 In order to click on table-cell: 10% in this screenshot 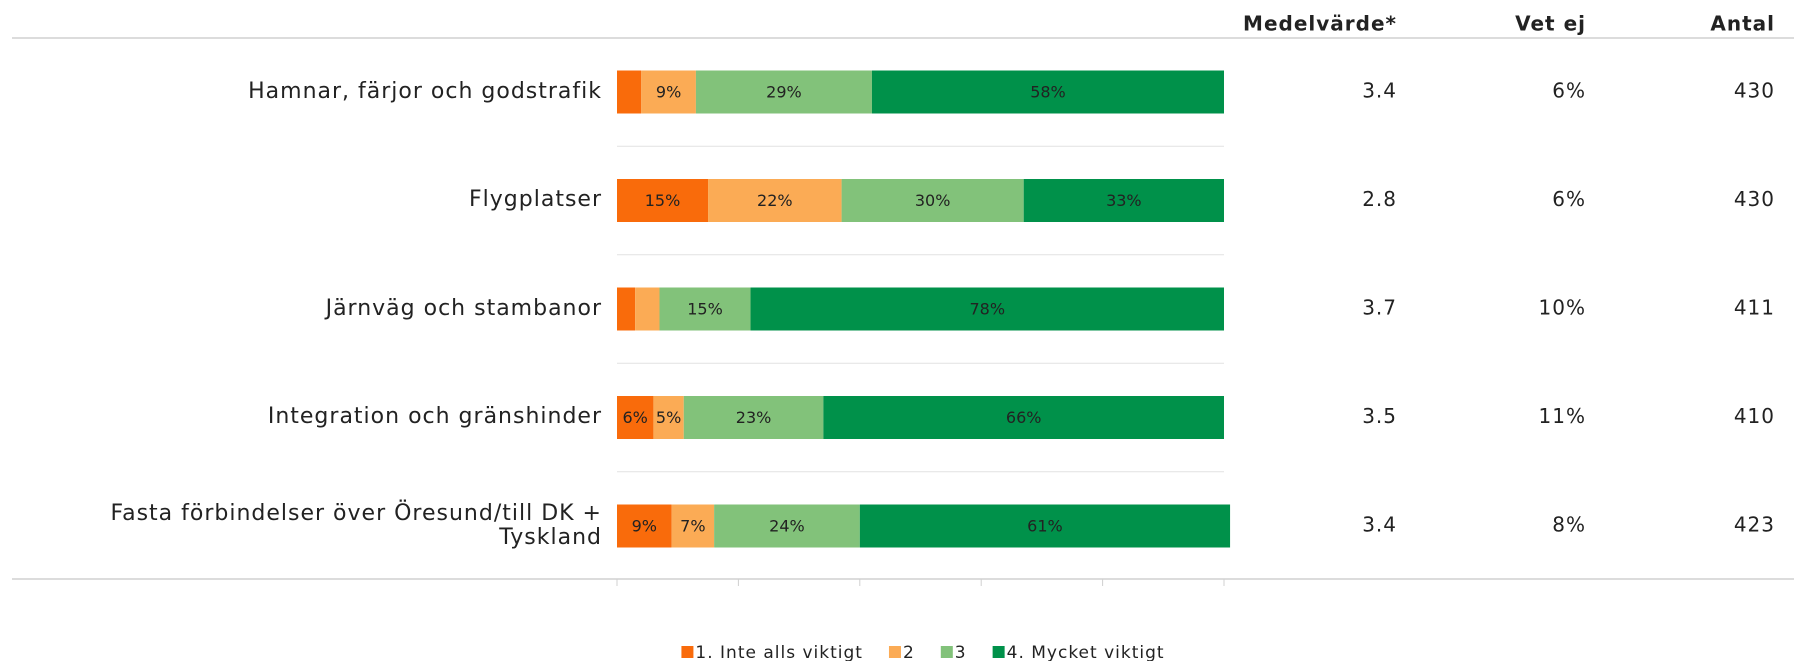, I will do `click(1562, 308)`.